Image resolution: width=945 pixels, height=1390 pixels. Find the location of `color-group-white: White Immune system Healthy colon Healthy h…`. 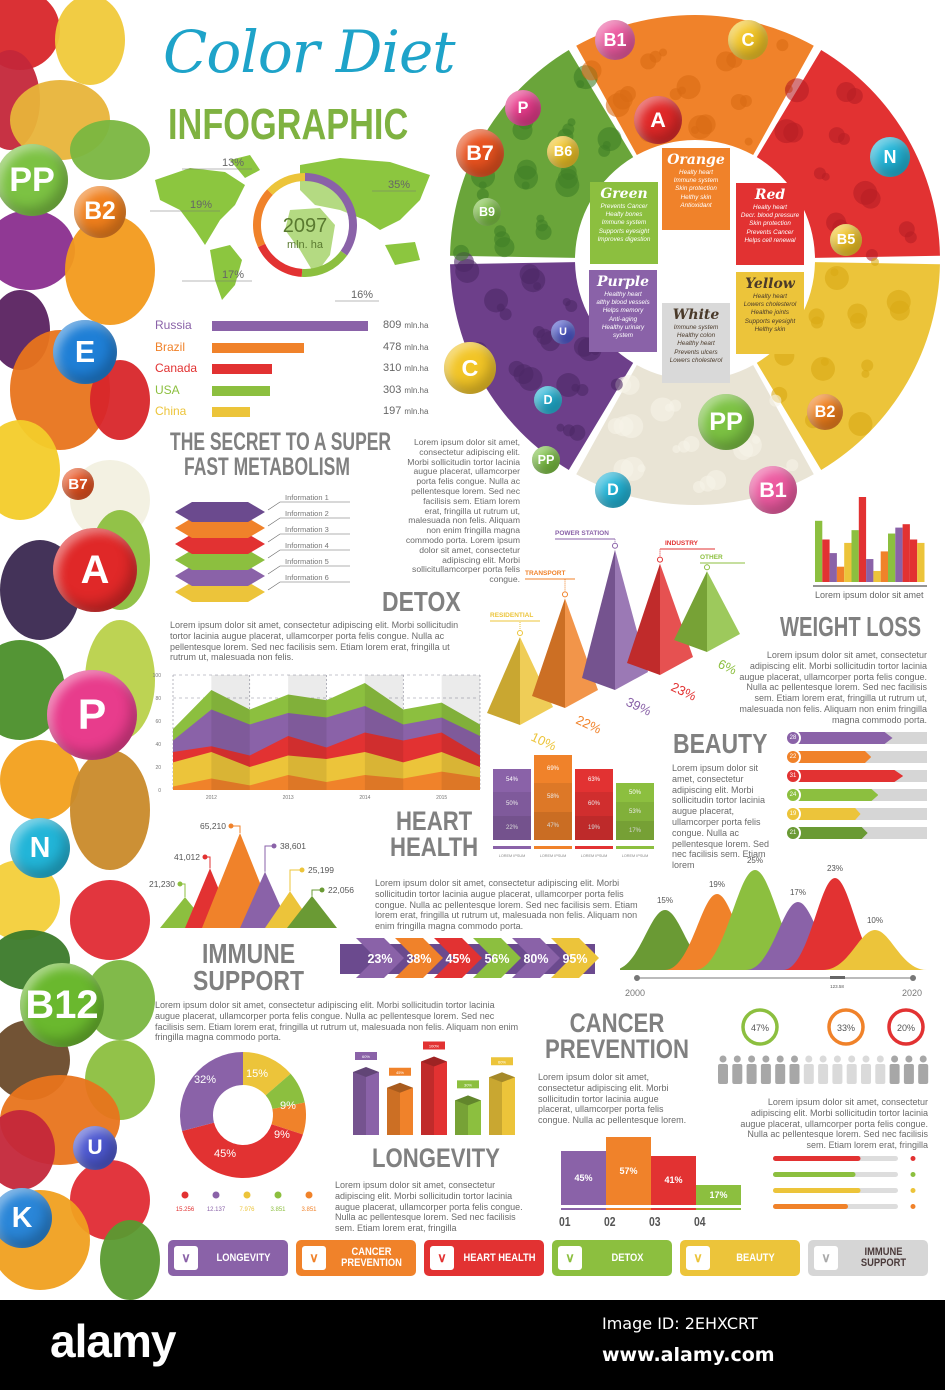

color-group-white: White Immune system Healthy colon Healthy h… is located at coordinates (696, 343).